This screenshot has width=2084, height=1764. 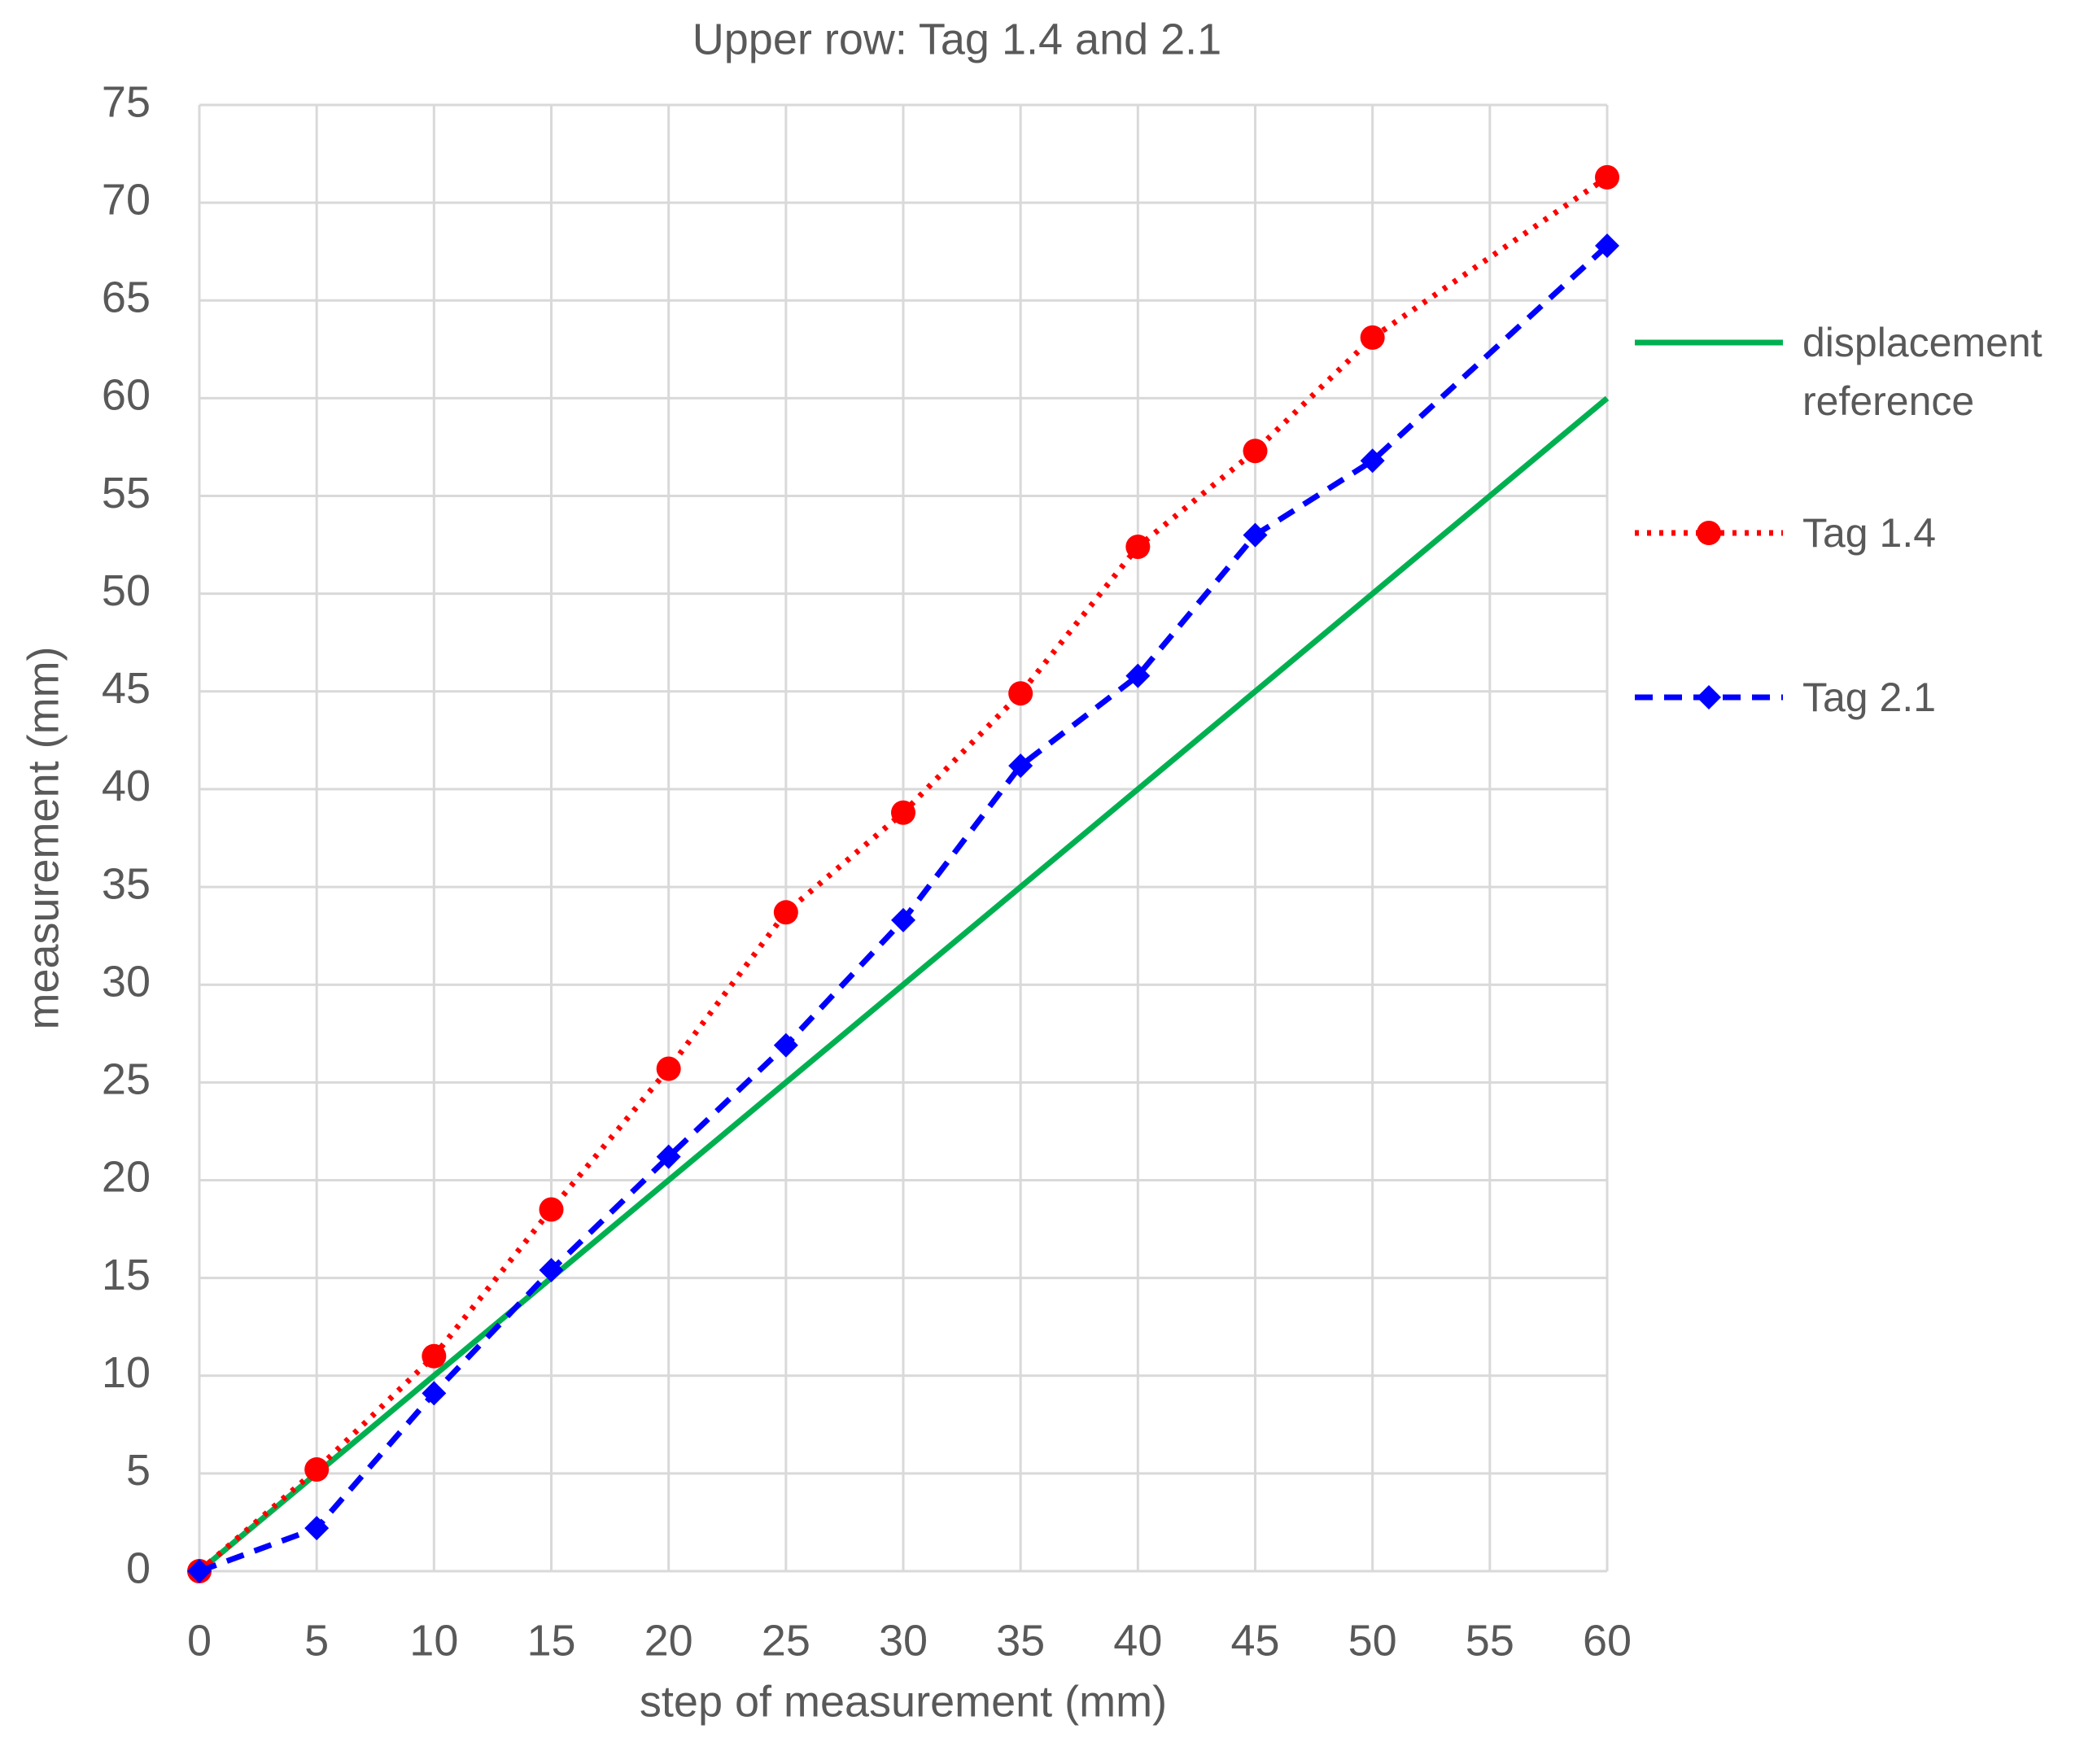 What do you see at coordinates (126, 1079) in the screenshot?
I see `y-tick-label: 25` at bounding box center [126, 1079].